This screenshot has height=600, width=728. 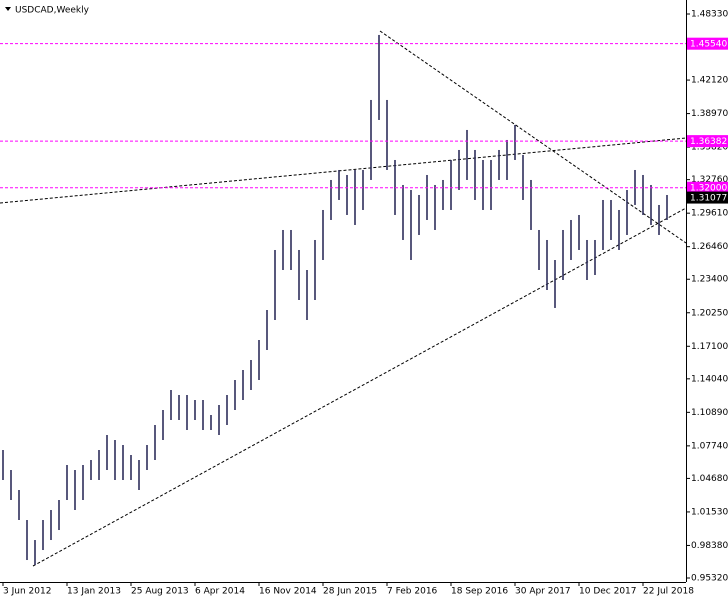 What do you see at coordinates (350, 592) in the screenshot?
I see `x-tick-label: 28 Jun 2015` at bounding box center [350, 592].